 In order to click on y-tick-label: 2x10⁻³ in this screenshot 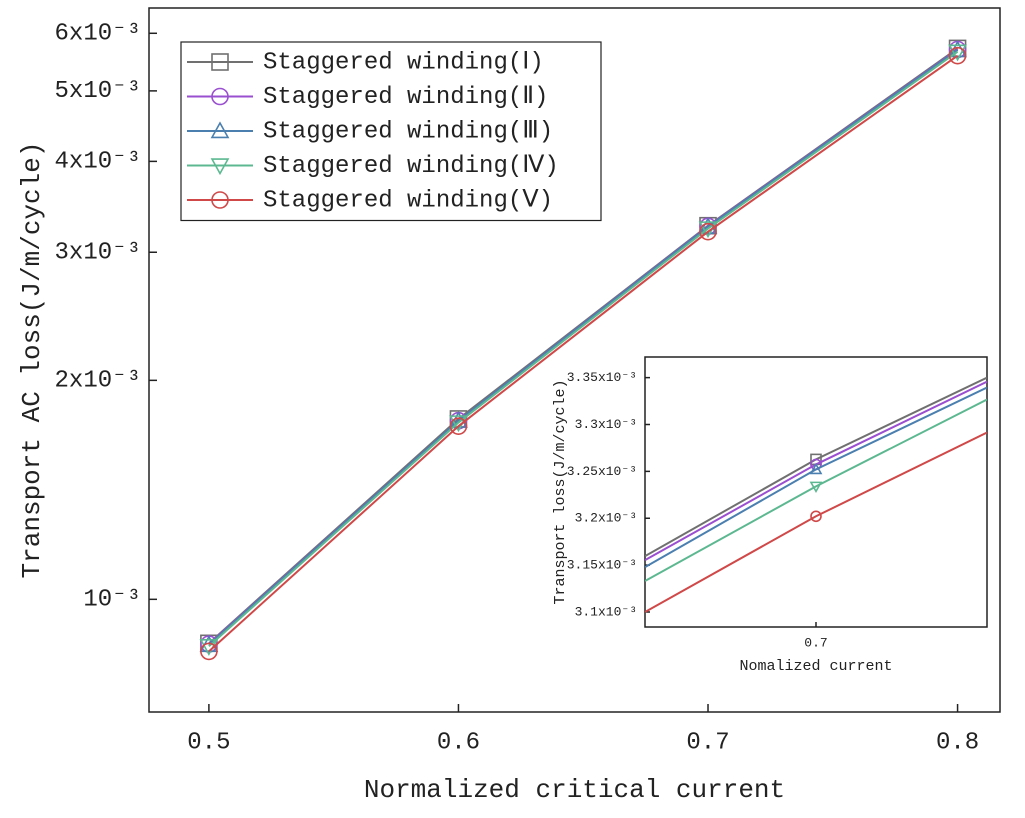, I will do `click(98, 381)`.